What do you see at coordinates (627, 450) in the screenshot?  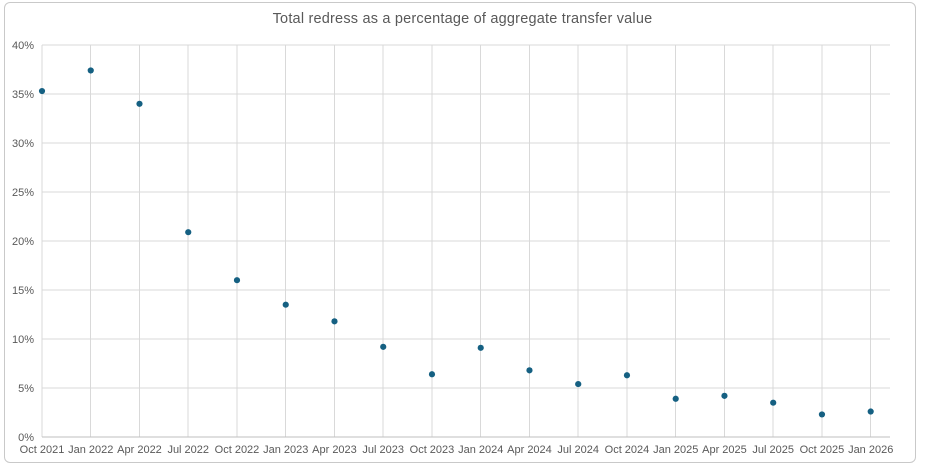 I see `x-tick-label: Oct 2024` at bounding box center [627, 450].